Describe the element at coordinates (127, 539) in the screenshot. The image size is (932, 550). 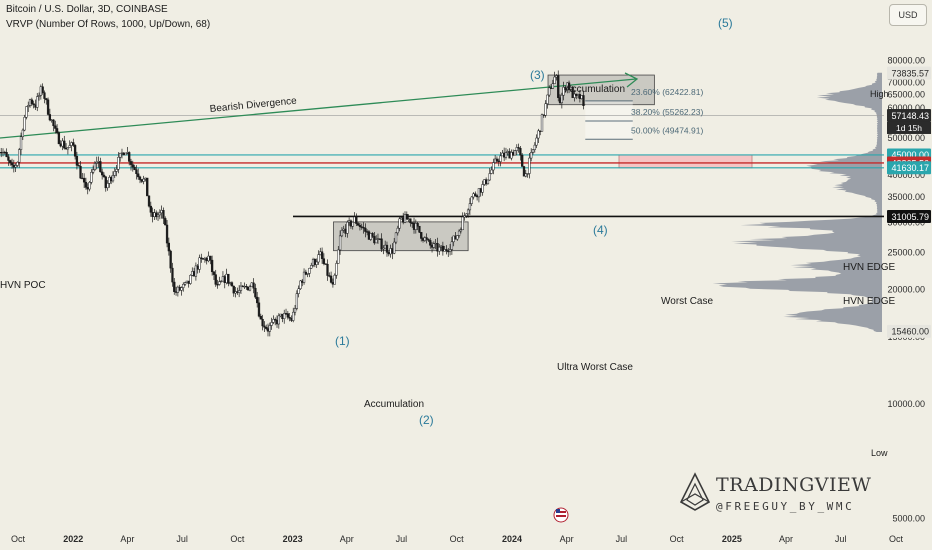
I see `x-tick-label: Apr` at that location.